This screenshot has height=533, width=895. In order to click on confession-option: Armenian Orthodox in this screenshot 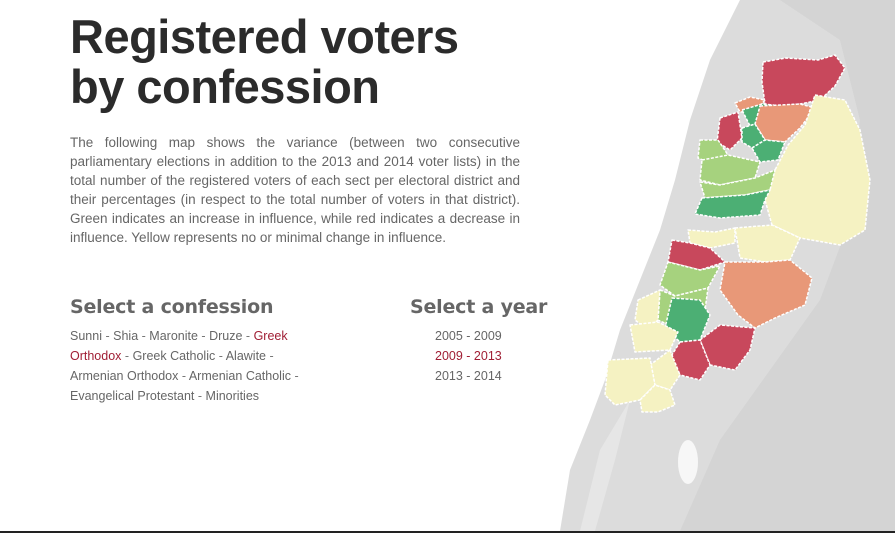, I will do `click(124, 376)`.